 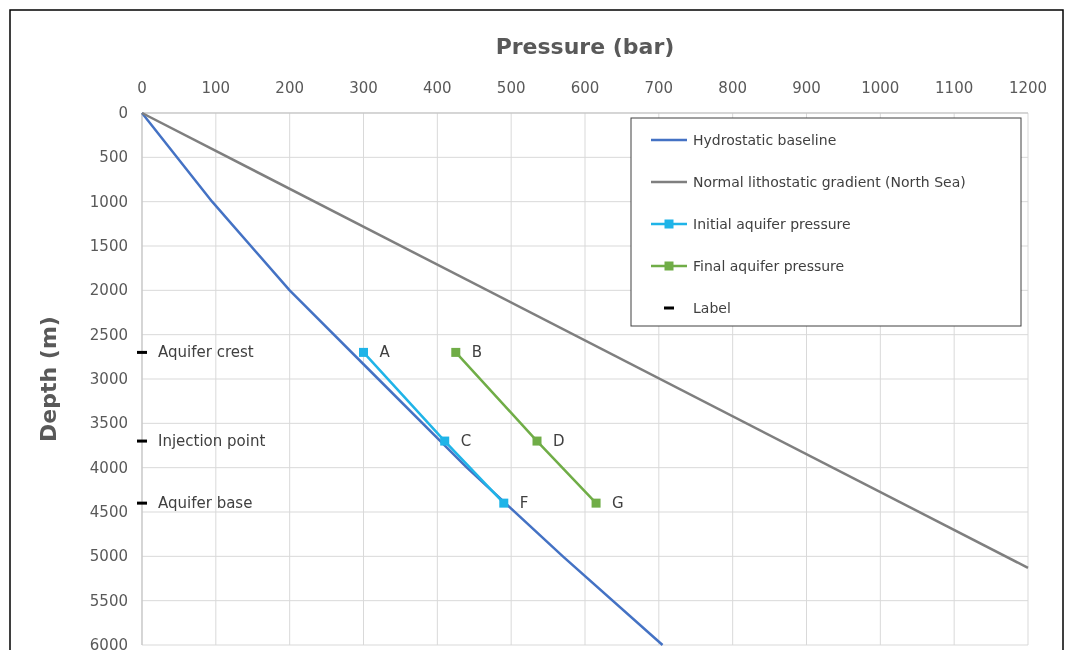 I want to click on y-tick-label: 1500, so click(x=108, y=246).